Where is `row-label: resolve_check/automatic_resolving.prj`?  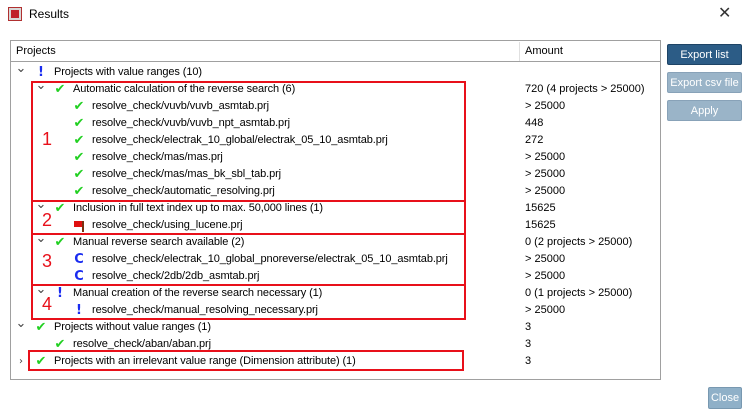 row-label: resolve_check/automatic_resolving.prj is located at coordinates (183, 191).